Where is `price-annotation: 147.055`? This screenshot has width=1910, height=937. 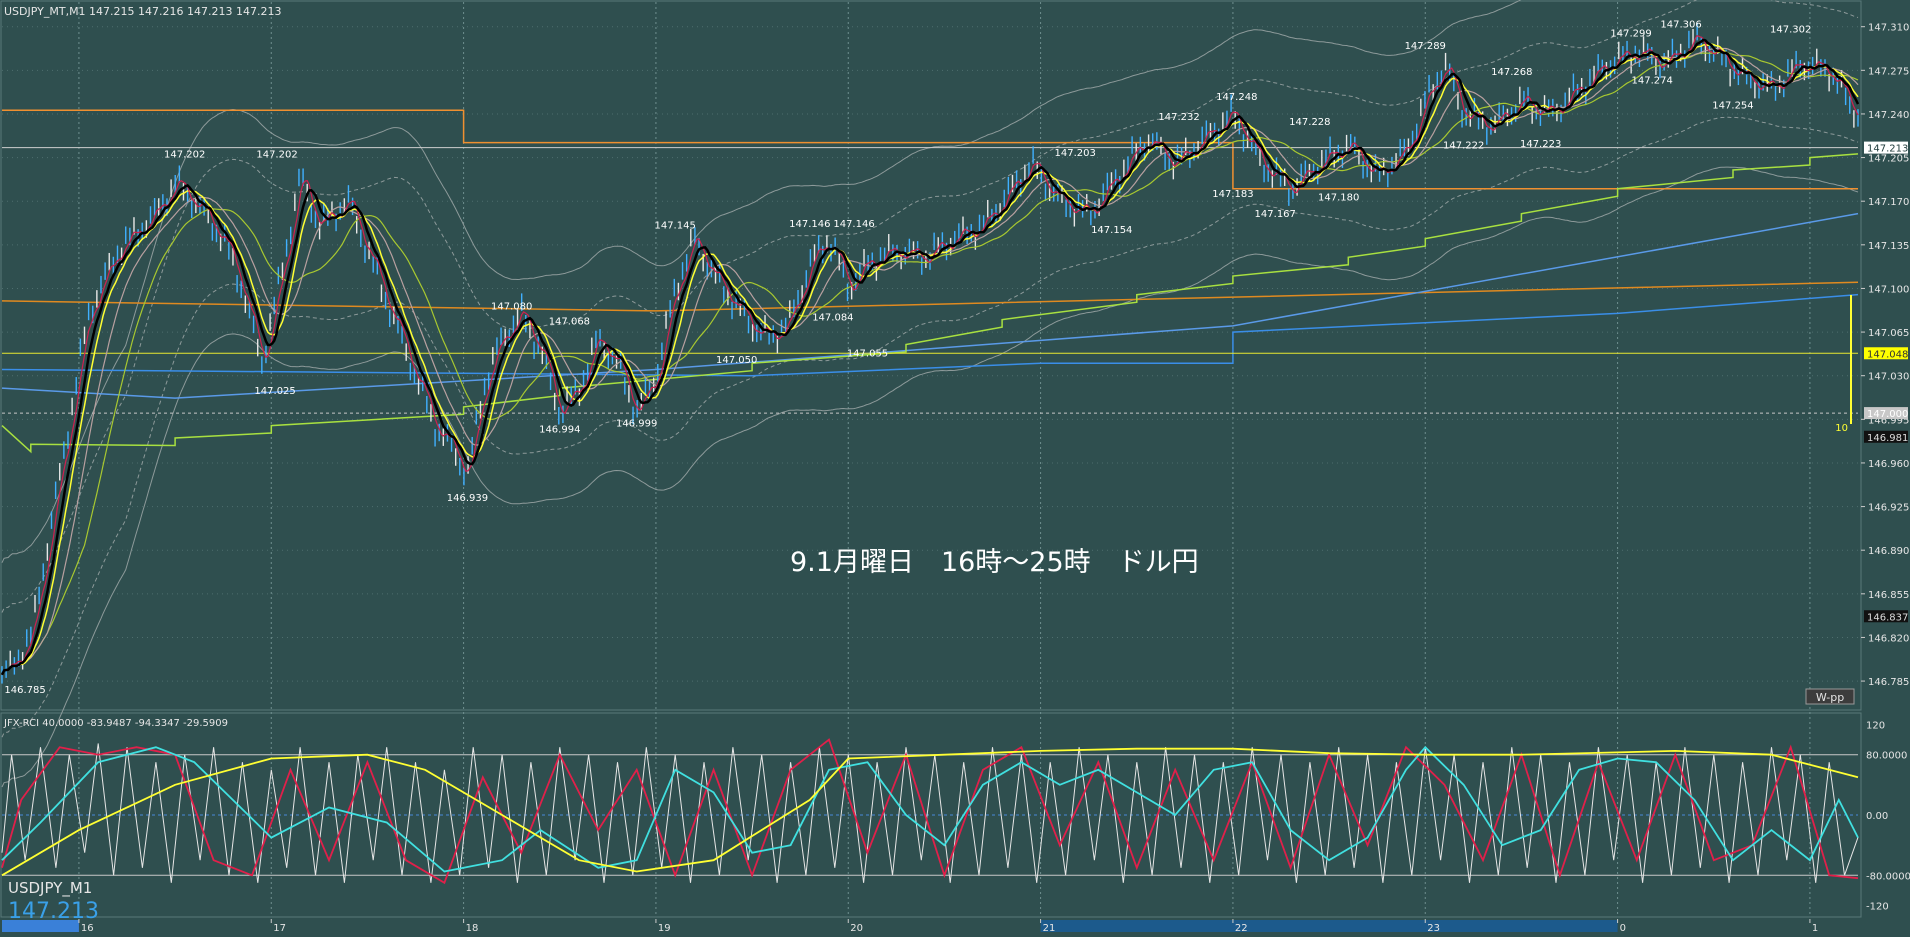
price-annotation: 147.055 is located at coordinates (867, 354).